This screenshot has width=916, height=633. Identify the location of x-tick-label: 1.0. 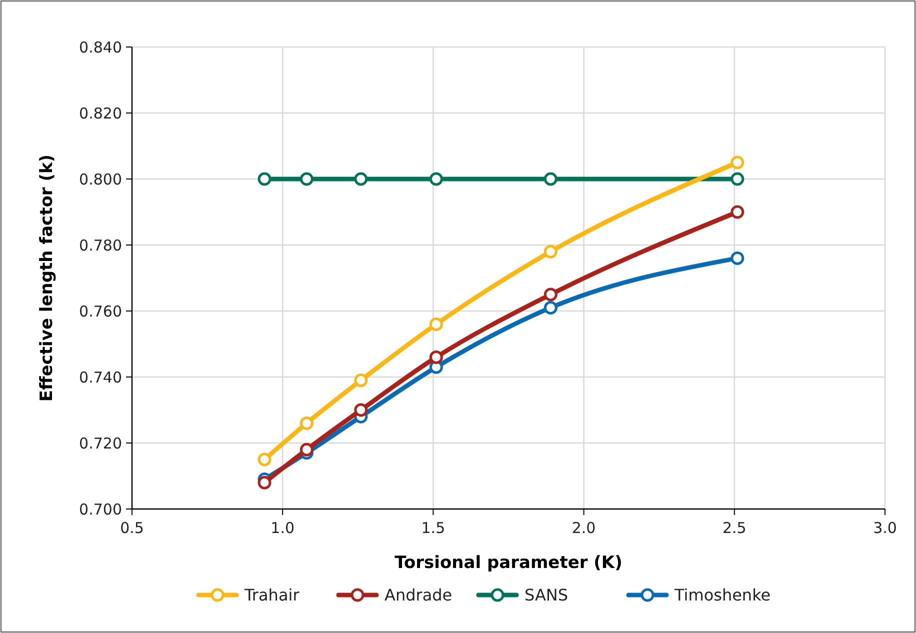
(282, 528).